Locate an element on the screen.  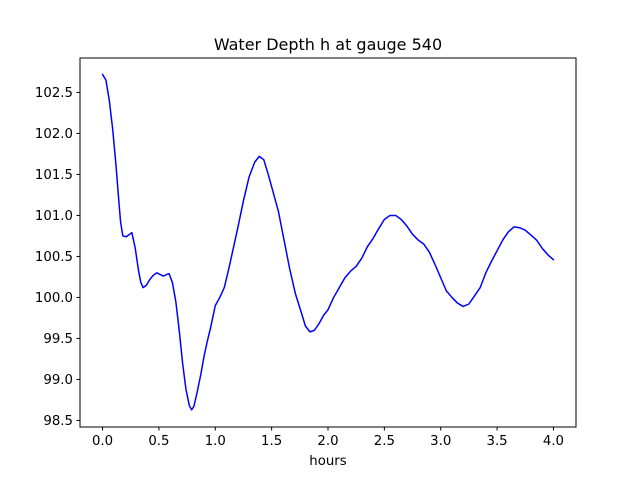
y-tick-label: 99.5 is located at coordinates (58, 339).